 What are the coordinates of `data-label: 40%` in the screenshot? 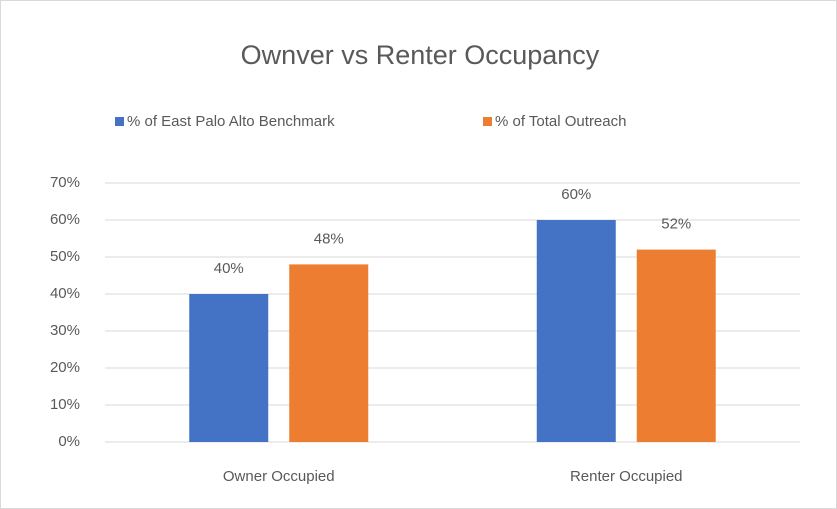 It's located at (229, 268).